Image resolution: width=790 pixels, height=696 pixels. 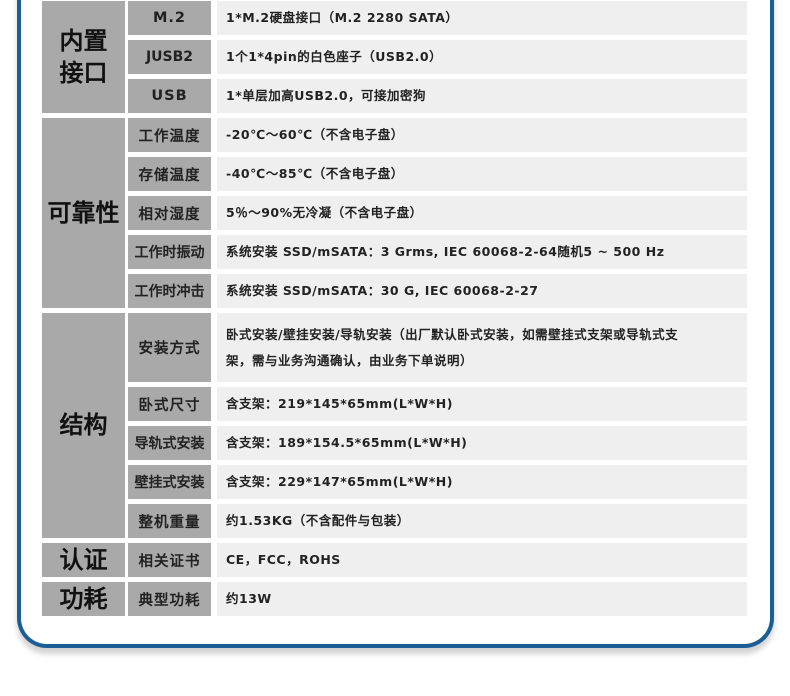 I want to click on spec-label: 壁挂式安装, so click(x=169, y=482).